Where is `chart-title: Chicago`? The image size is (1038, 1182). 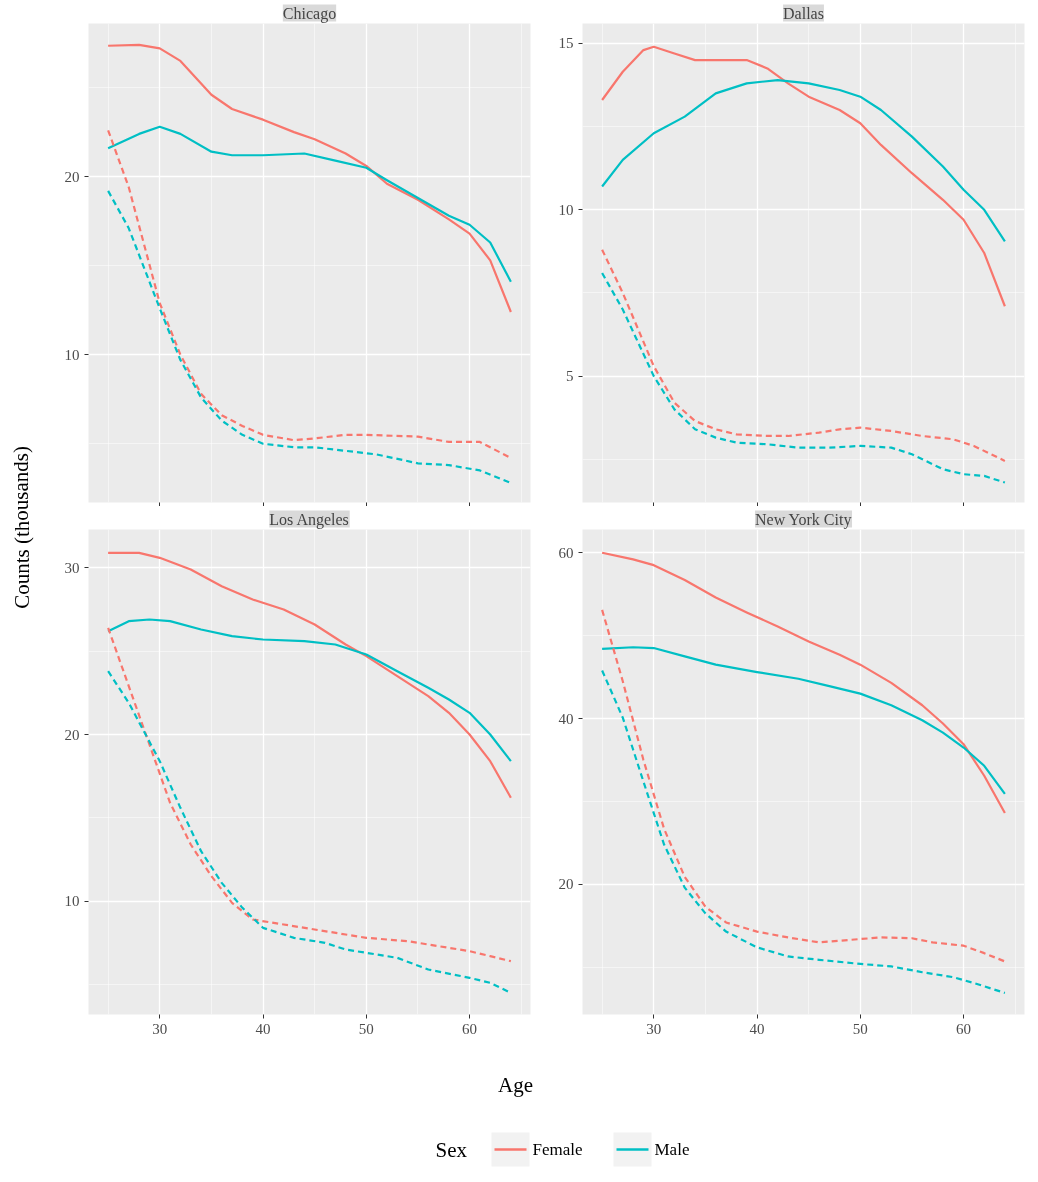
chart-title: Chicago is located at coordinates (309, 13).